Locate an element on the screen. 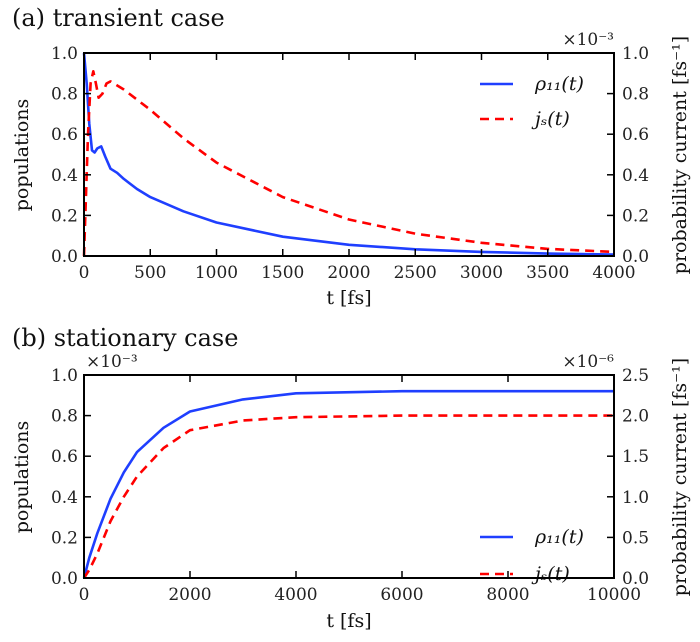  right-multiplier: ×10⁻³ is located at coordinates (588, 40).